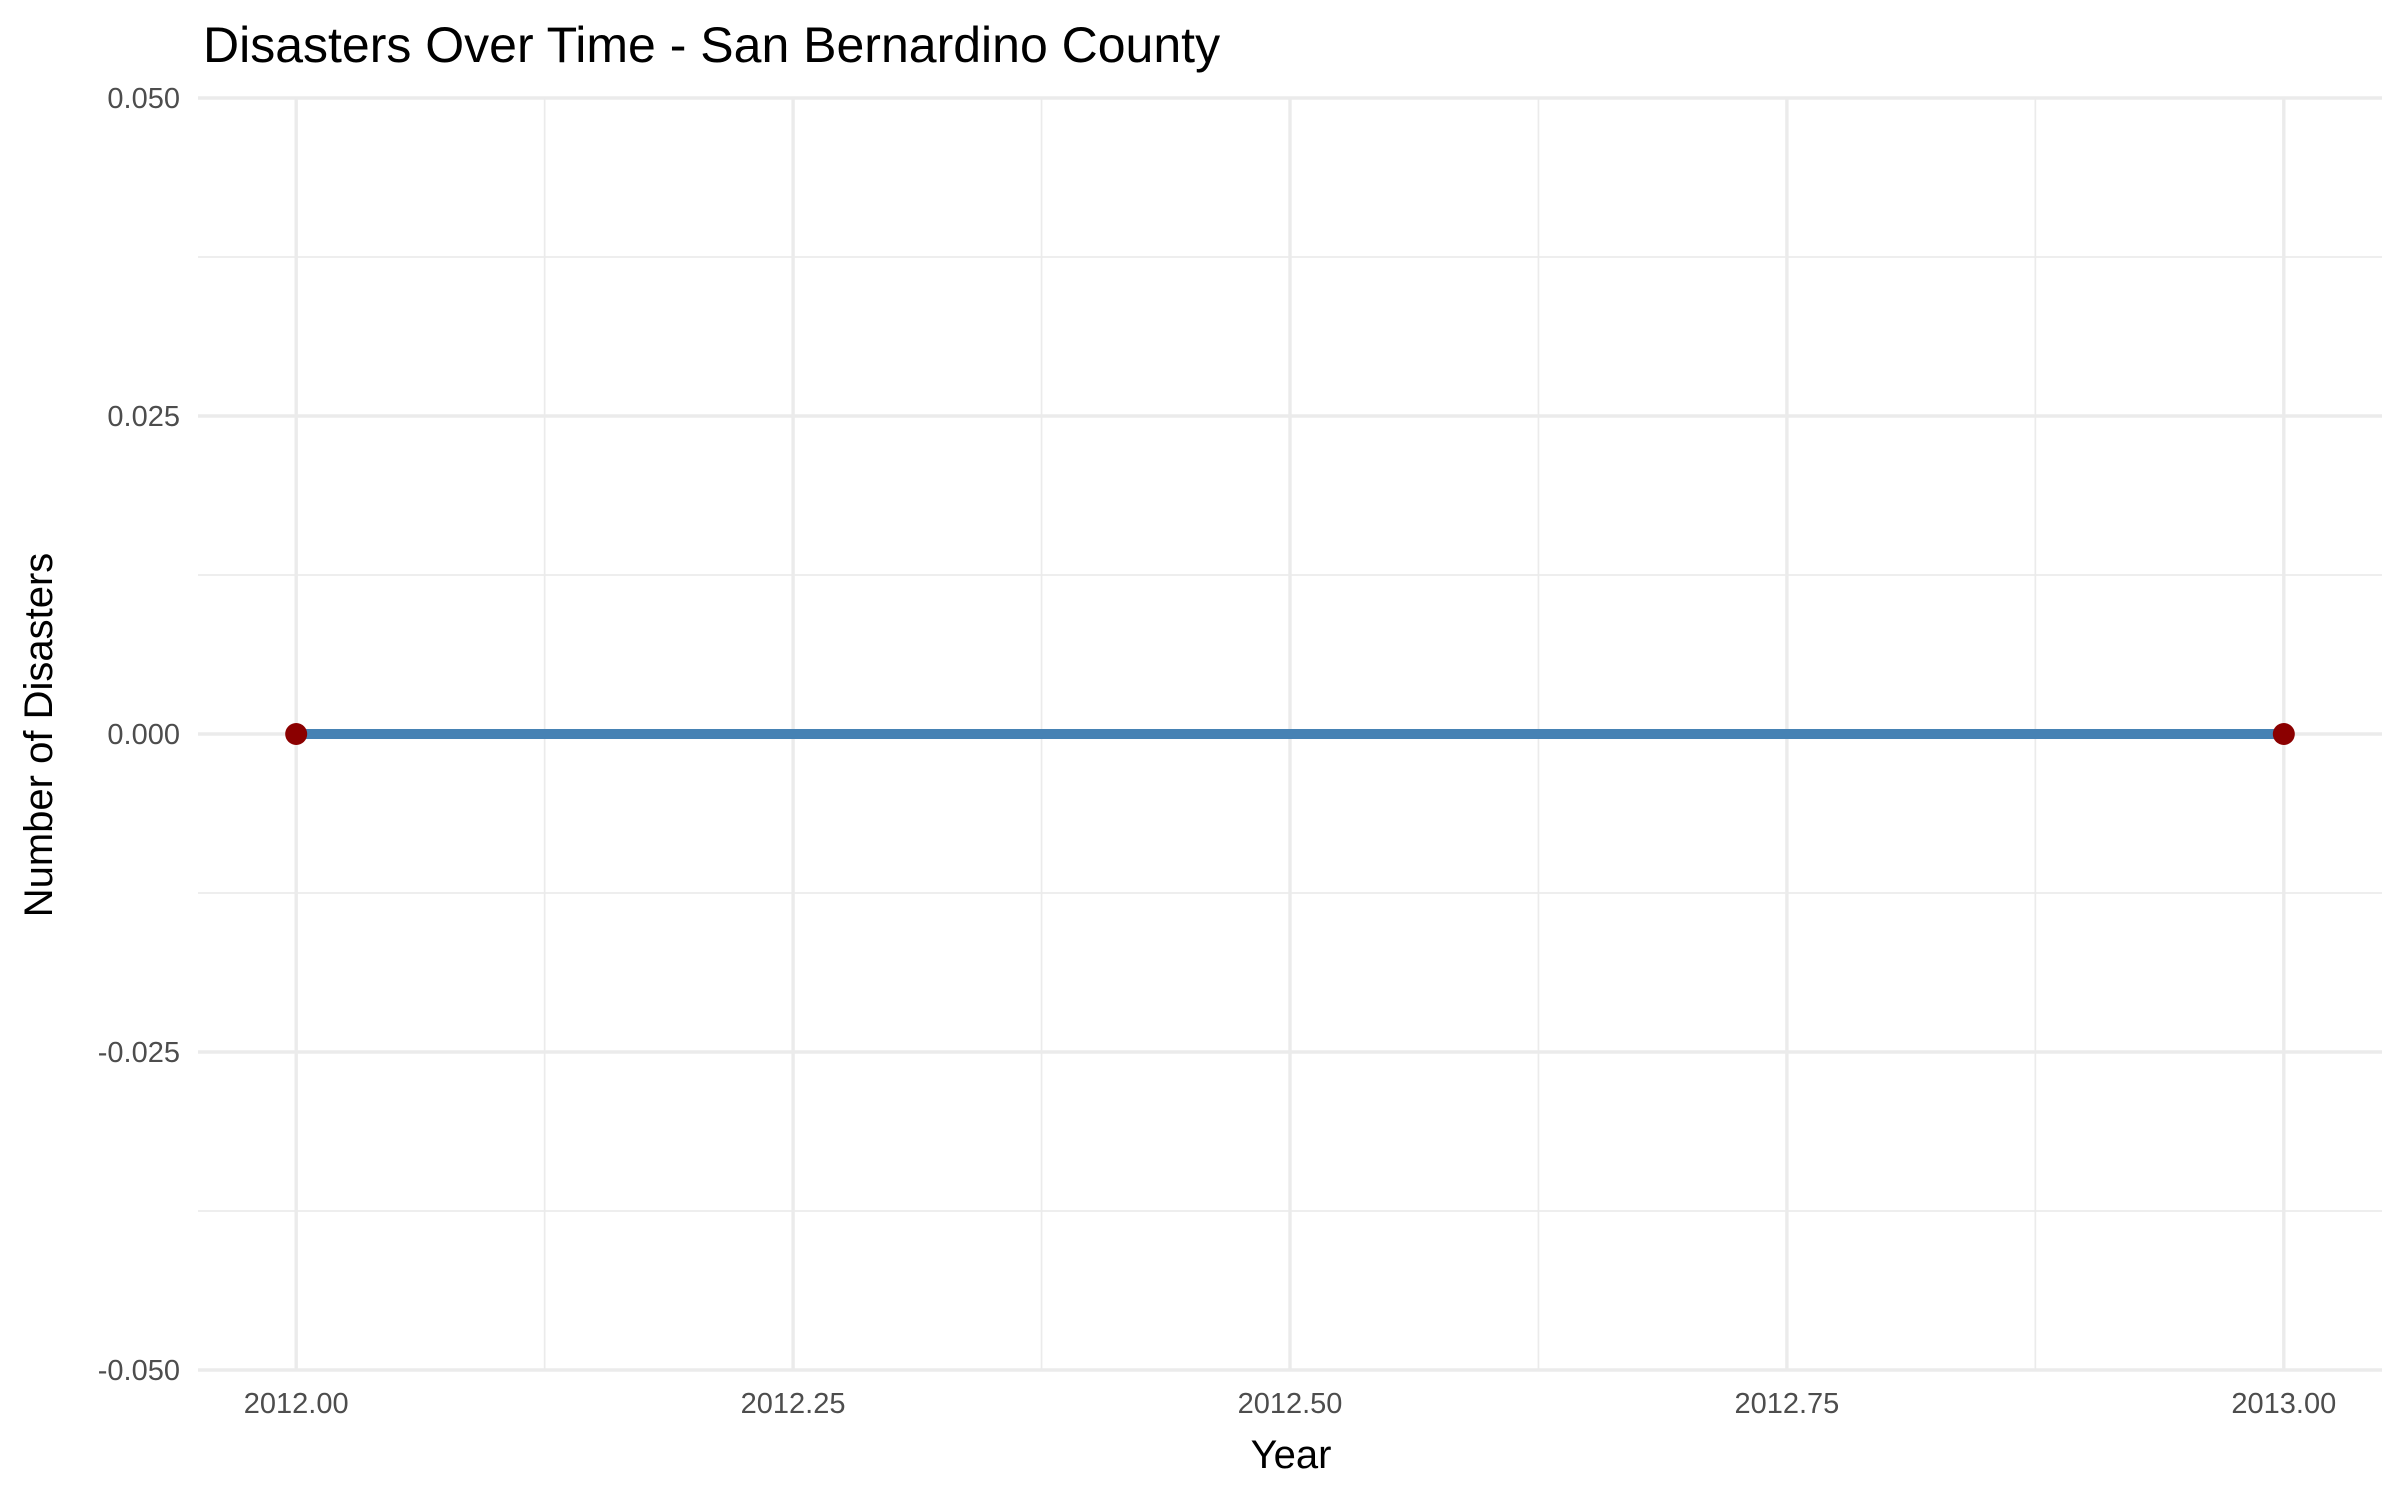 This screenshot has height=1500, width=2400. Describe the element at coordinates (139, 1371) in the screenshot. I see `y-tick-label: -0.050` at that location.